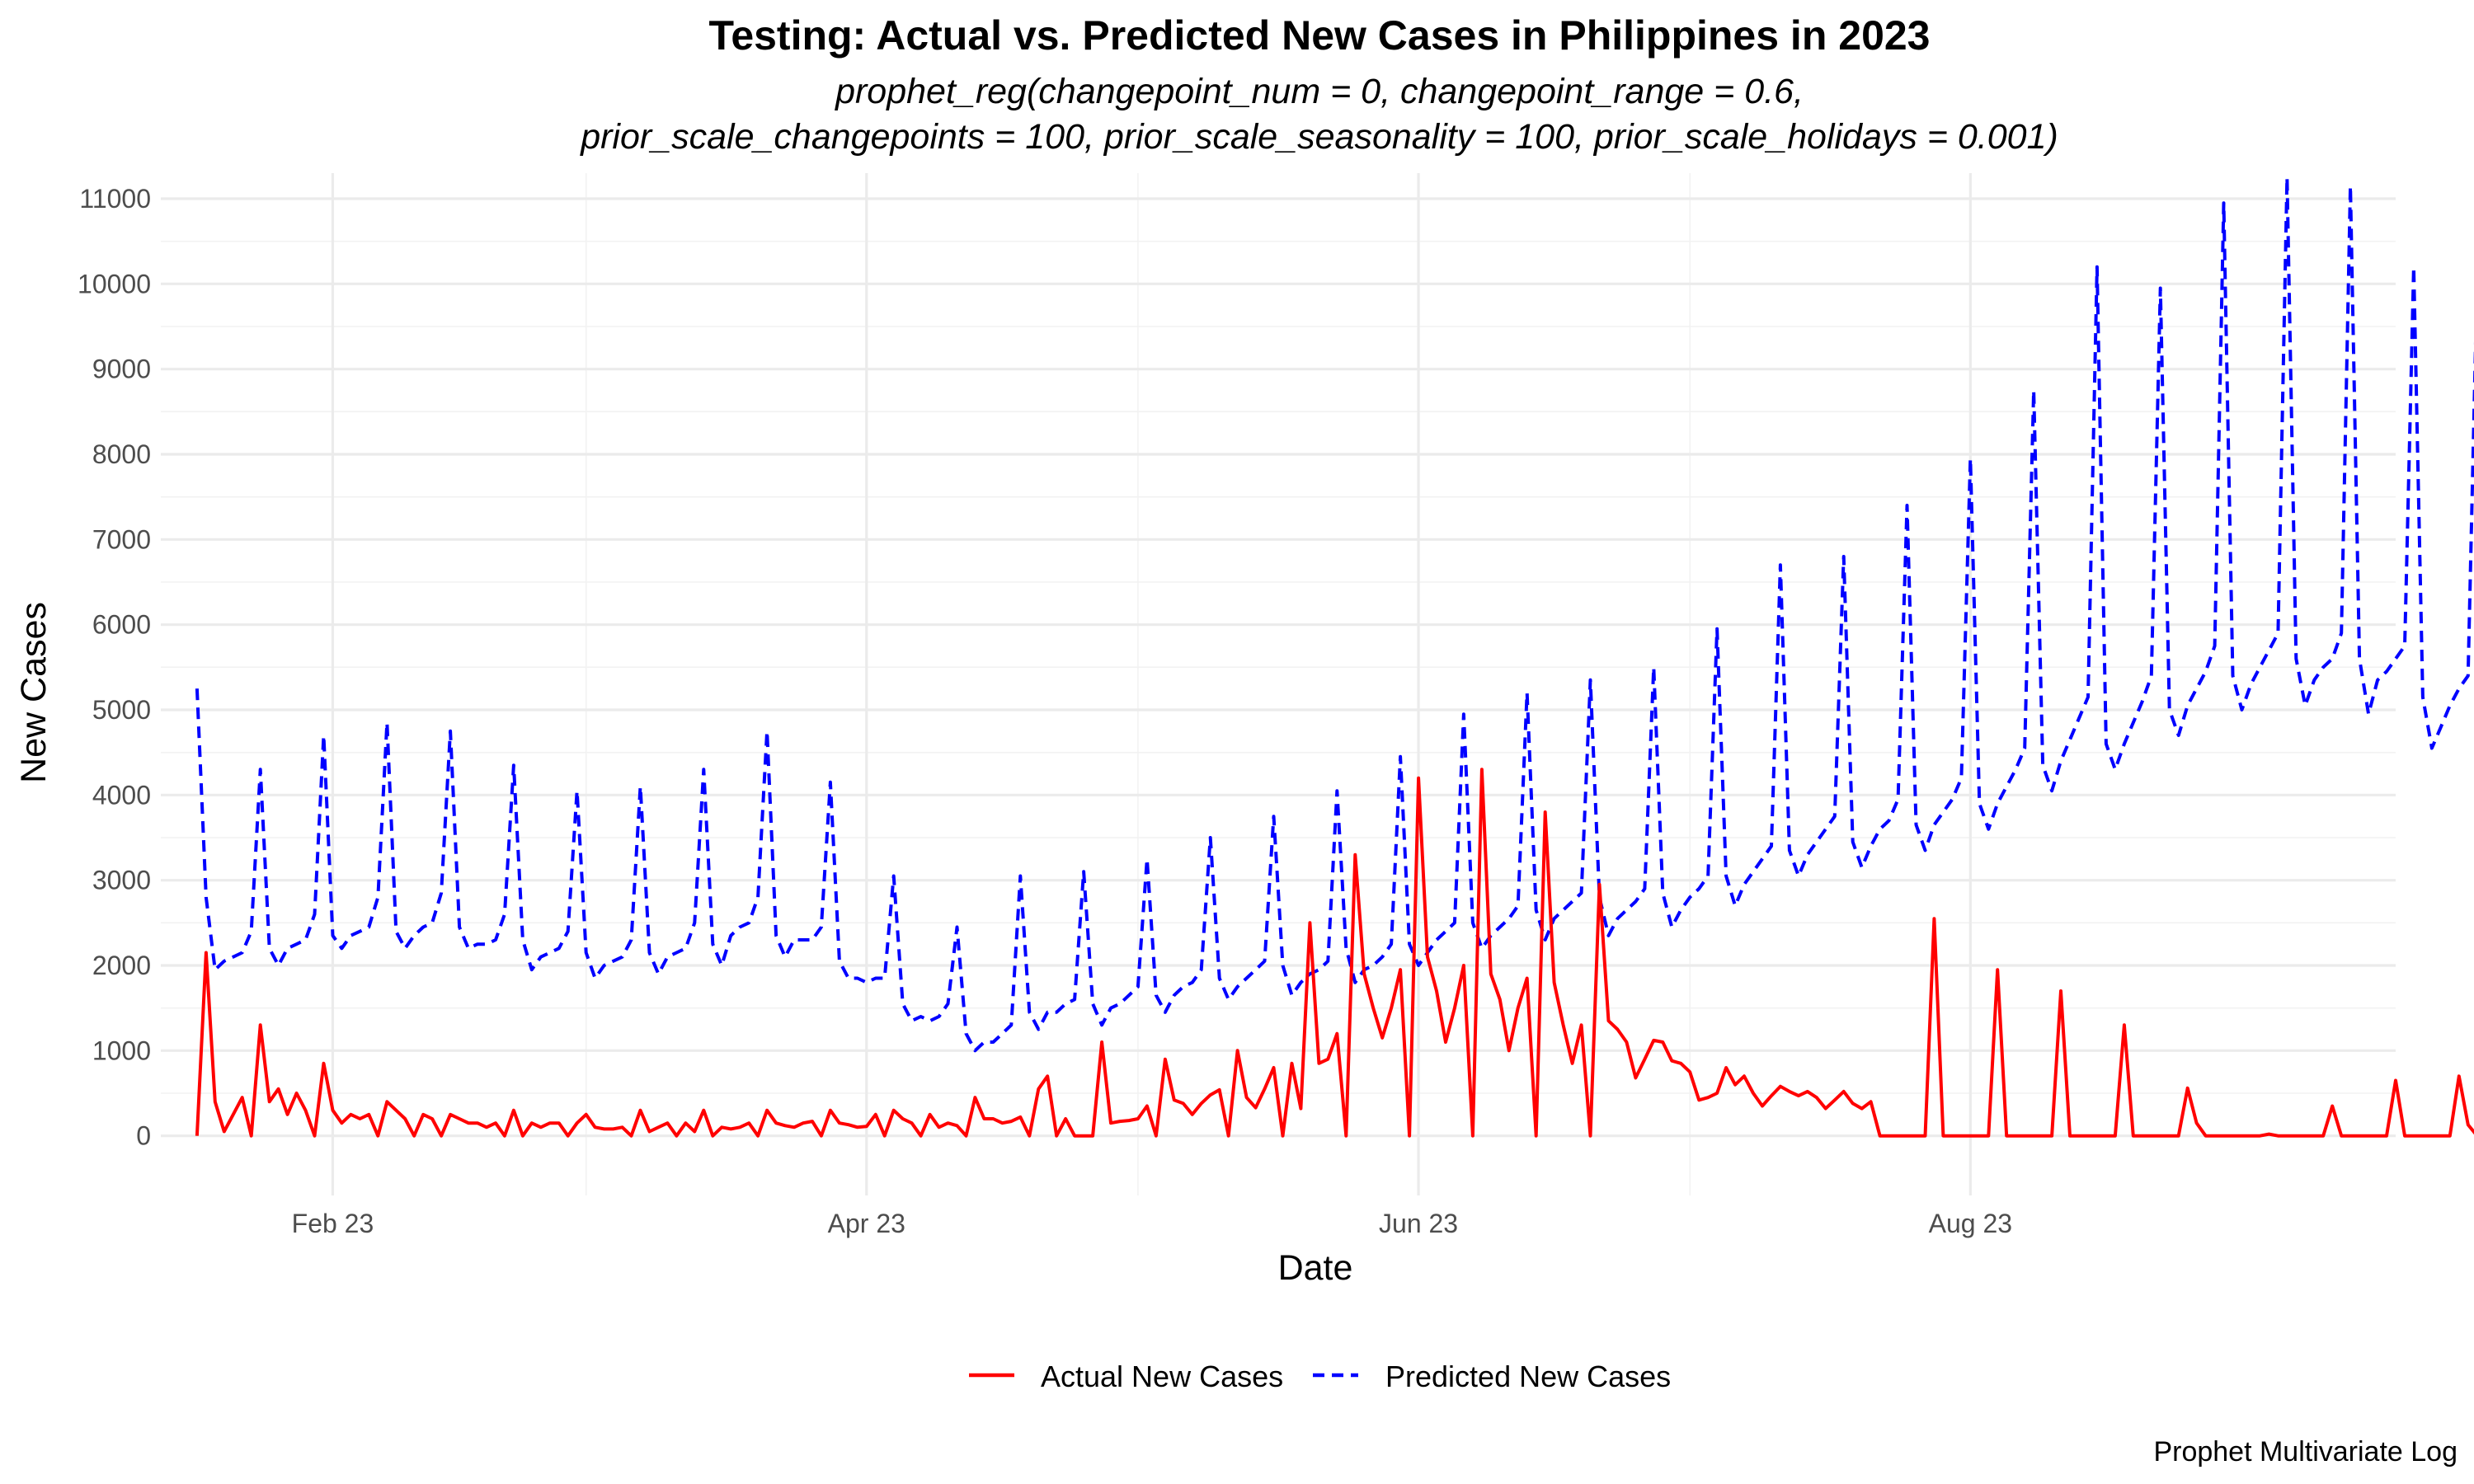  What do you see at coordinates (1528, 1376) in the screenshot?
I see `legend-label-predicted: Predicted New Cases` at bounding box center [1528, 1376].